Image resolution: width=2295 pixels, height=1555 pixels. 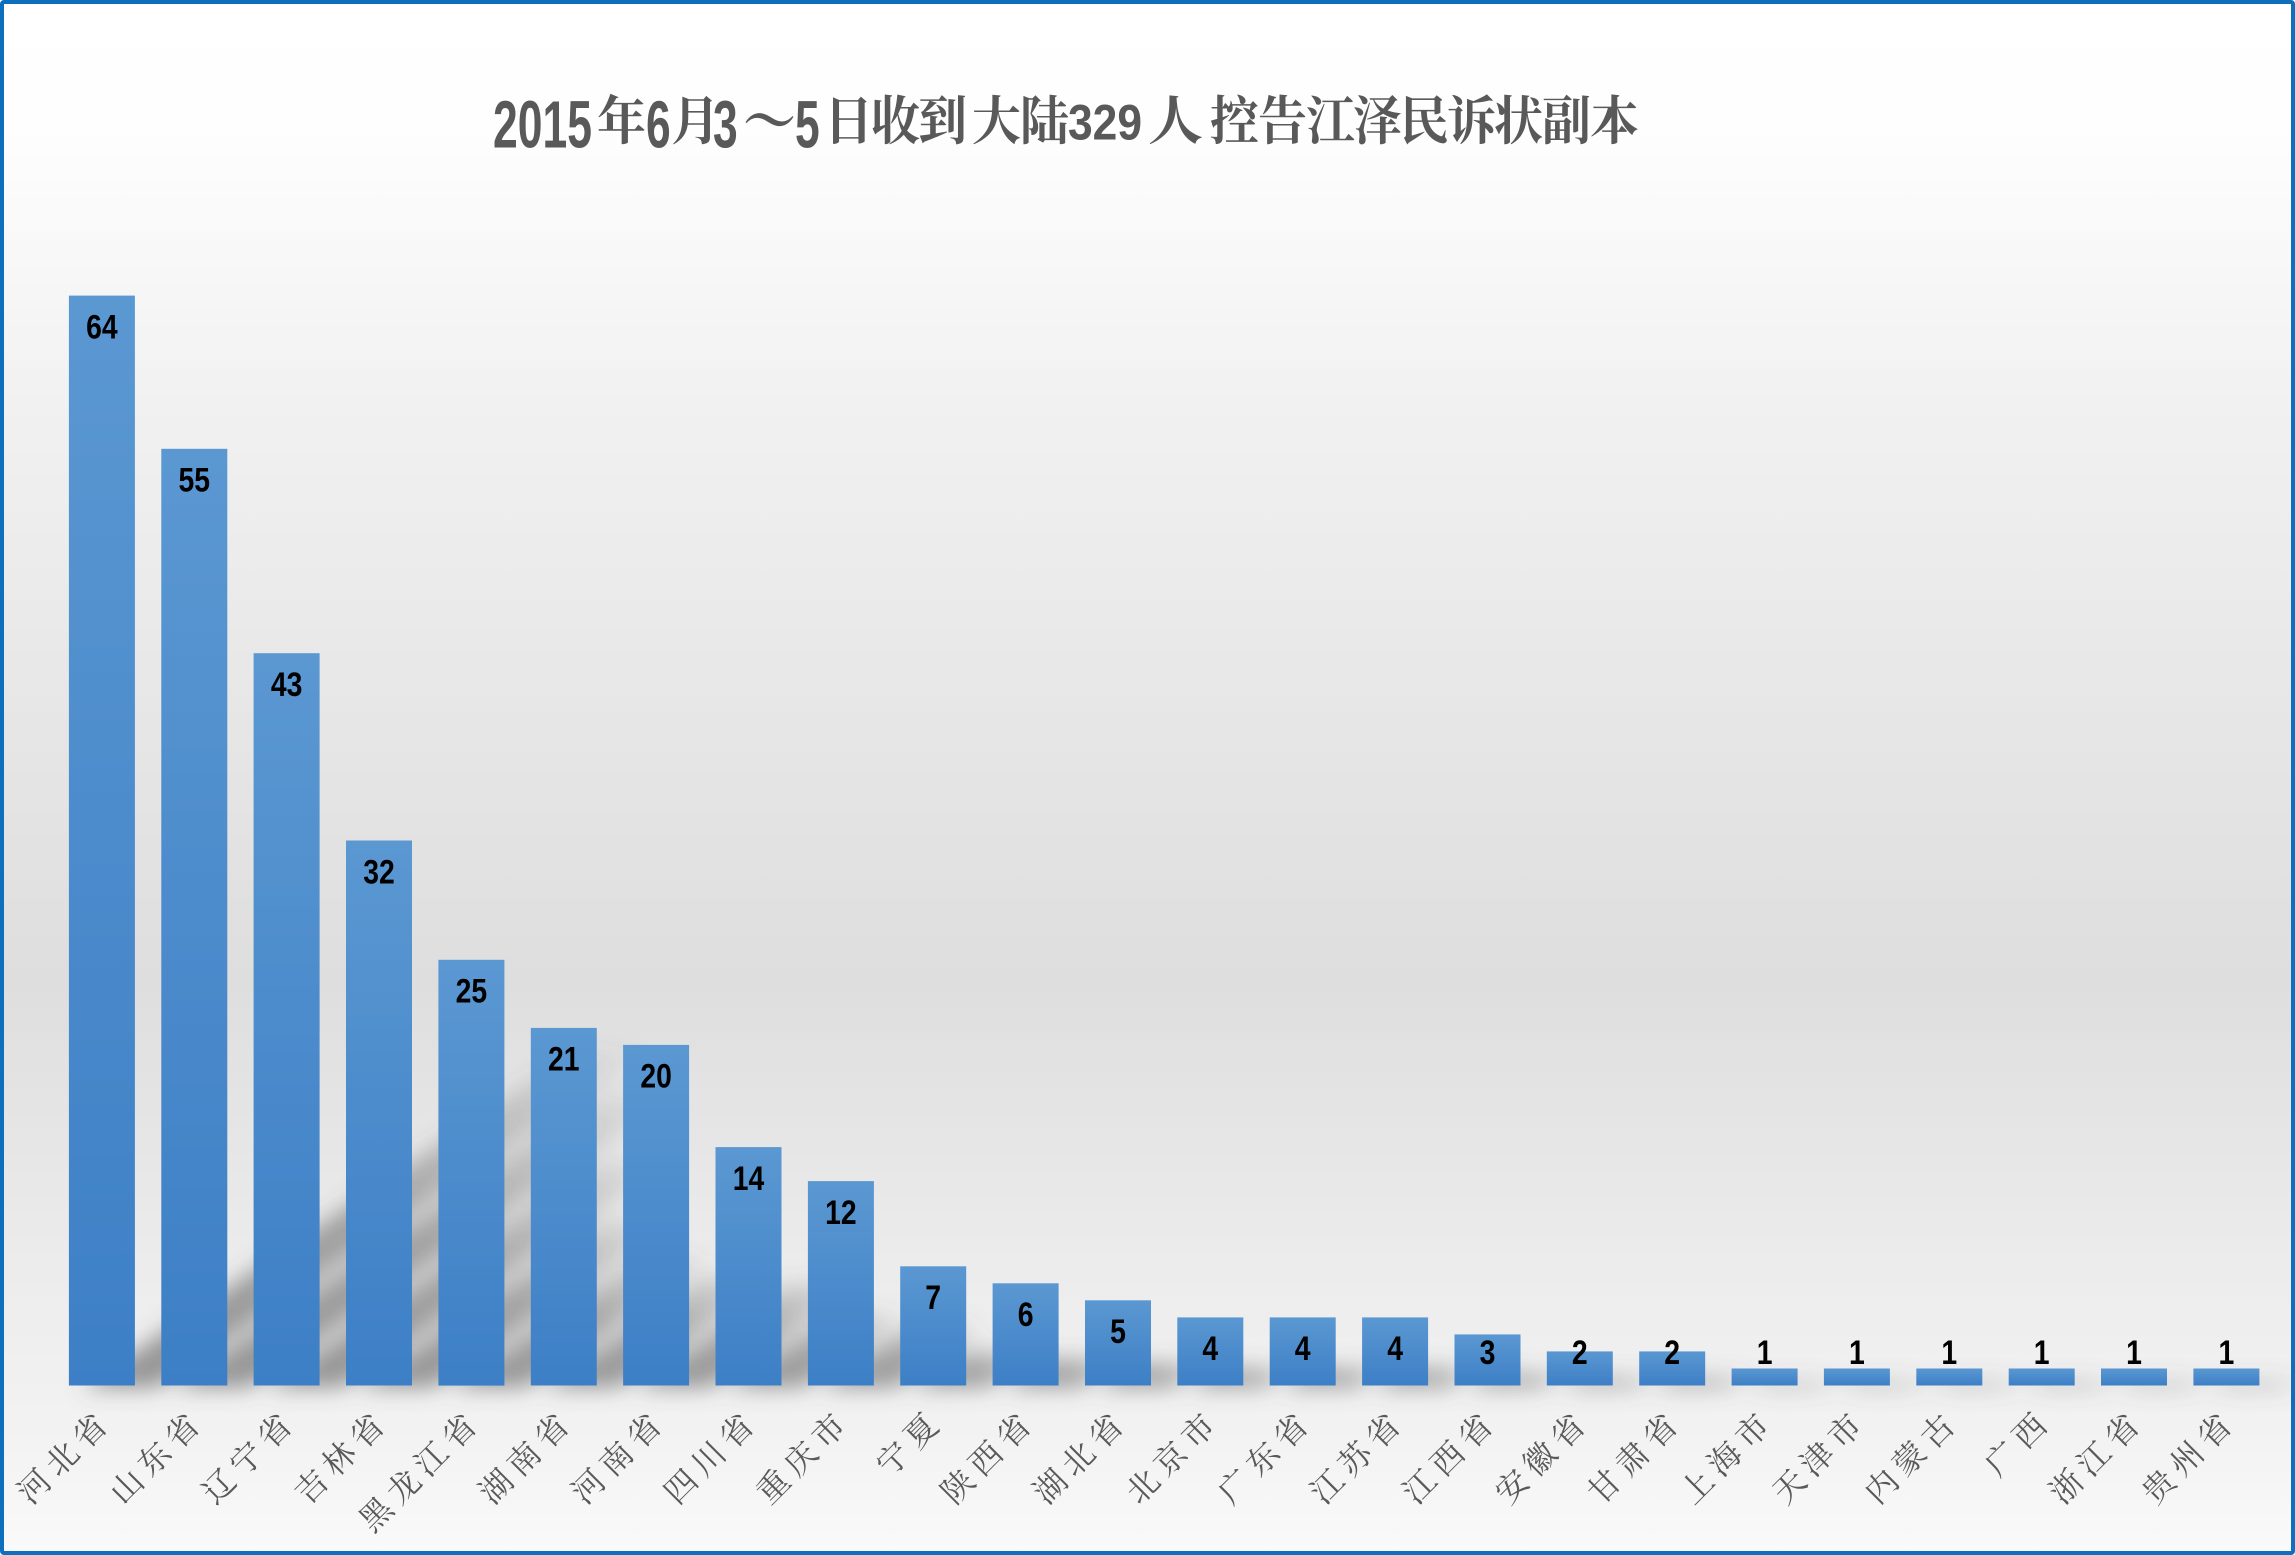 What do you see at coordinates (195, 481) in the screenshot?
I see `svg-text: 55` at bounding box center [195, 481].